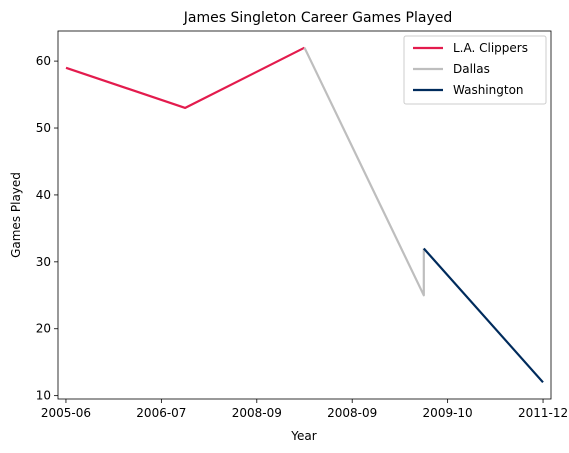 This screenshot has height=453, width=569. Describe the element at coordinates (43, 329) in the screenshot. I see `y-tick-label: 20` at that location.